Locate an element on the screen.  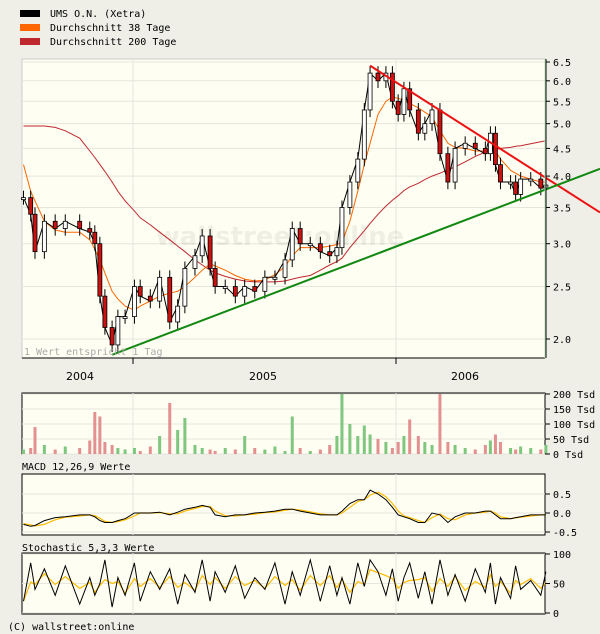
y-tick-label: 0.0 is located at coordinates (562, 514).